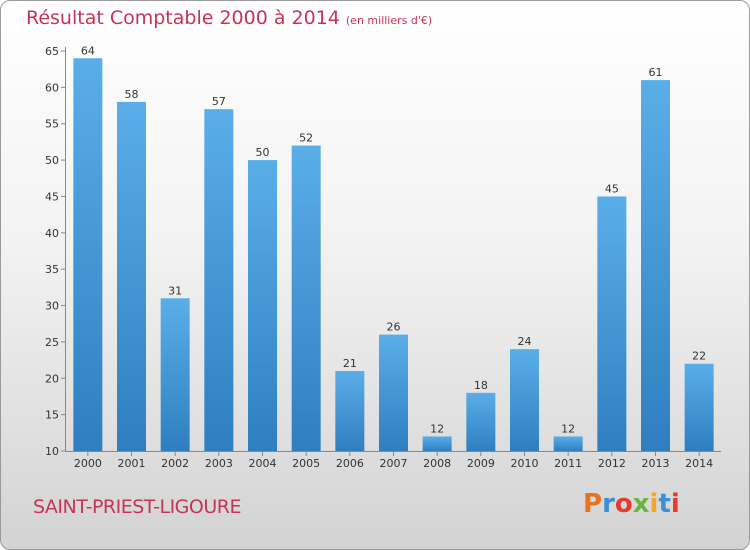 The image size is (750, 550). What do you see at coordinates (641, 504) in the screenshot?
I see `logo-letter: x` at bounding box center [641, 504].